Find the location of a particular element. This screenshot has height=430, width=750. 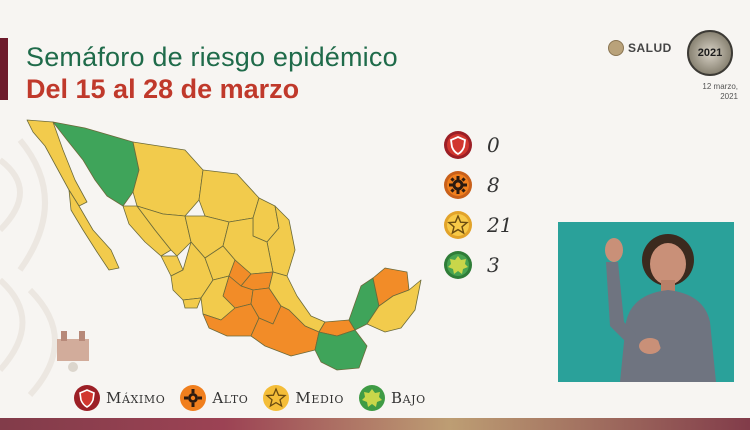

background-pattern is located at coordinates (29, 268).